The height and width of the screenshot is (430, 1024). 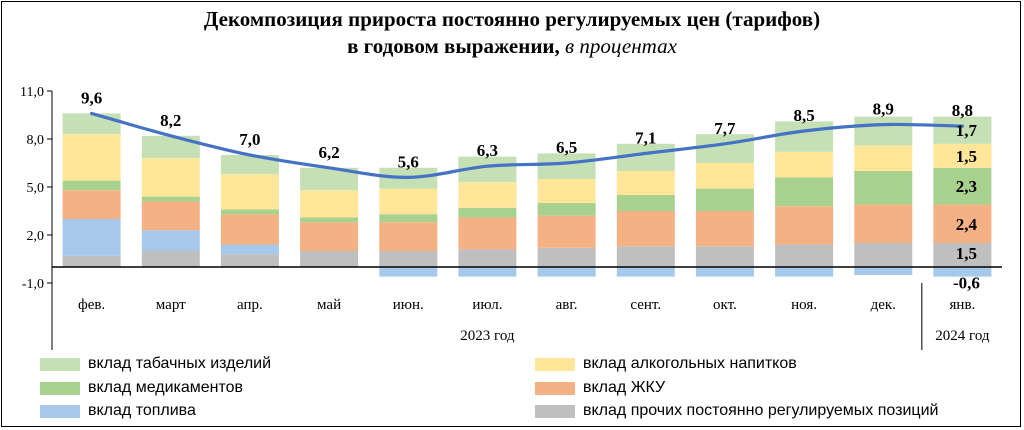 I want to click on chart-title-line2: в годовом выражении, в процентах, so click(x=512, y=46).